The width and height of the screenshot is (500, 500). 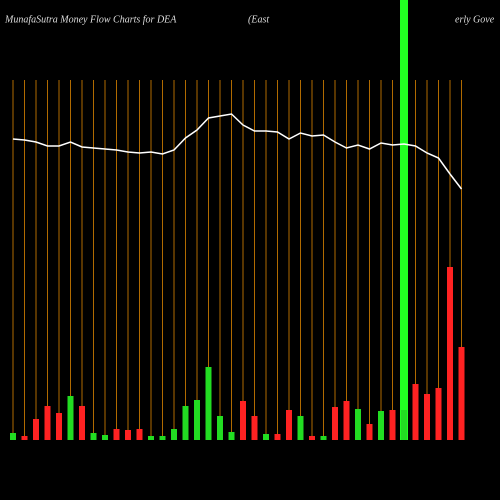 What do you see at coordinates (475, 19) in the screenshot?
I see `chart-subtitle: erly Gove` at bounding box center [475, 19].